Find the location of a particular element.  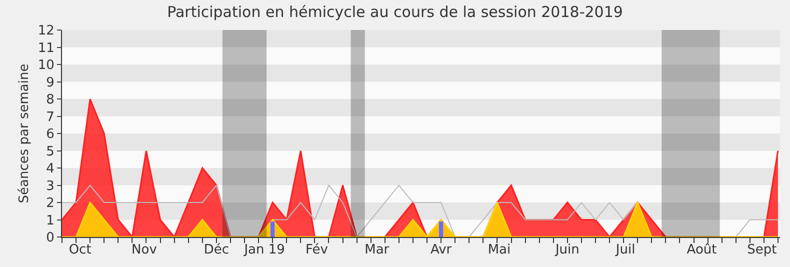

chart-title: Participation en hémicycle au cours de la session 2018-2019 is located at coordinates (395, 12).